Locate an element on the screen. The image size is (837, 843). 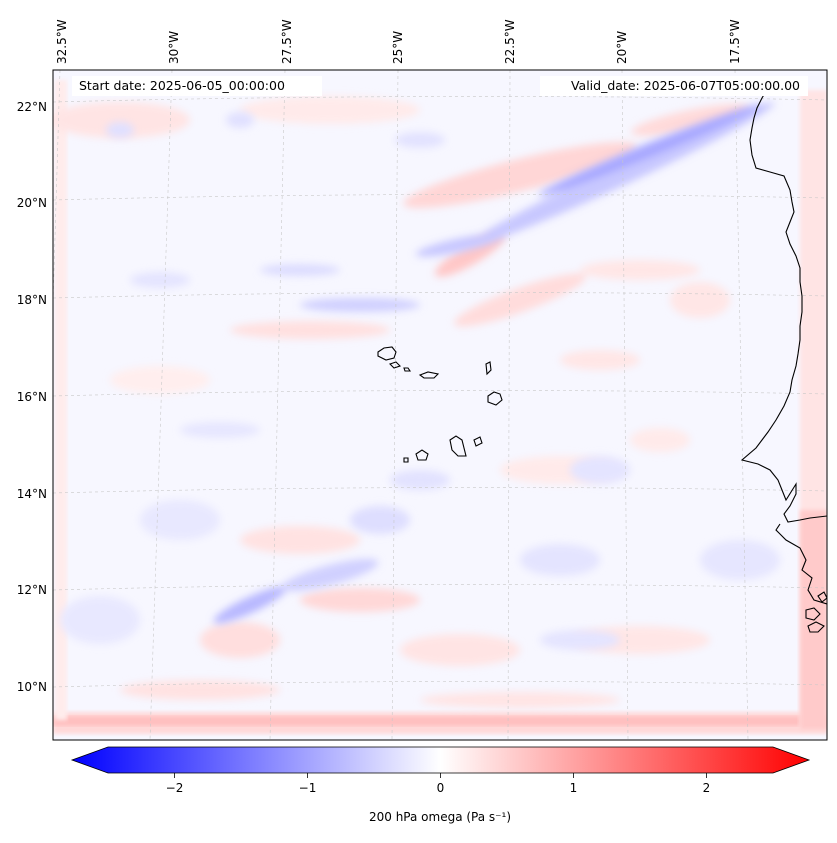
africa-coastline is located at coordinates (783, 305).